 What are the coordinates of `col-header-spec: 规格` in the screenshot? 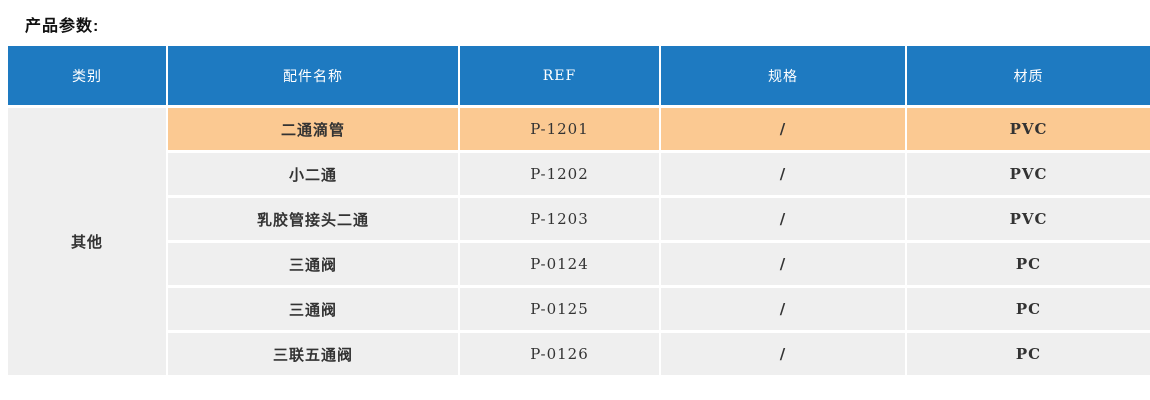 It's located at (783, 75).